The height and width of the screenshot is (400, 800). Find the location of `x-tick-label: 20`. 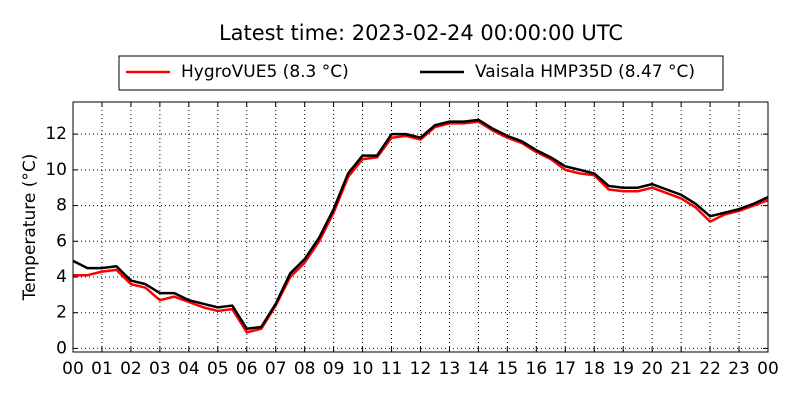

x-tick-label: 20 is located at coordinates (652, 369).